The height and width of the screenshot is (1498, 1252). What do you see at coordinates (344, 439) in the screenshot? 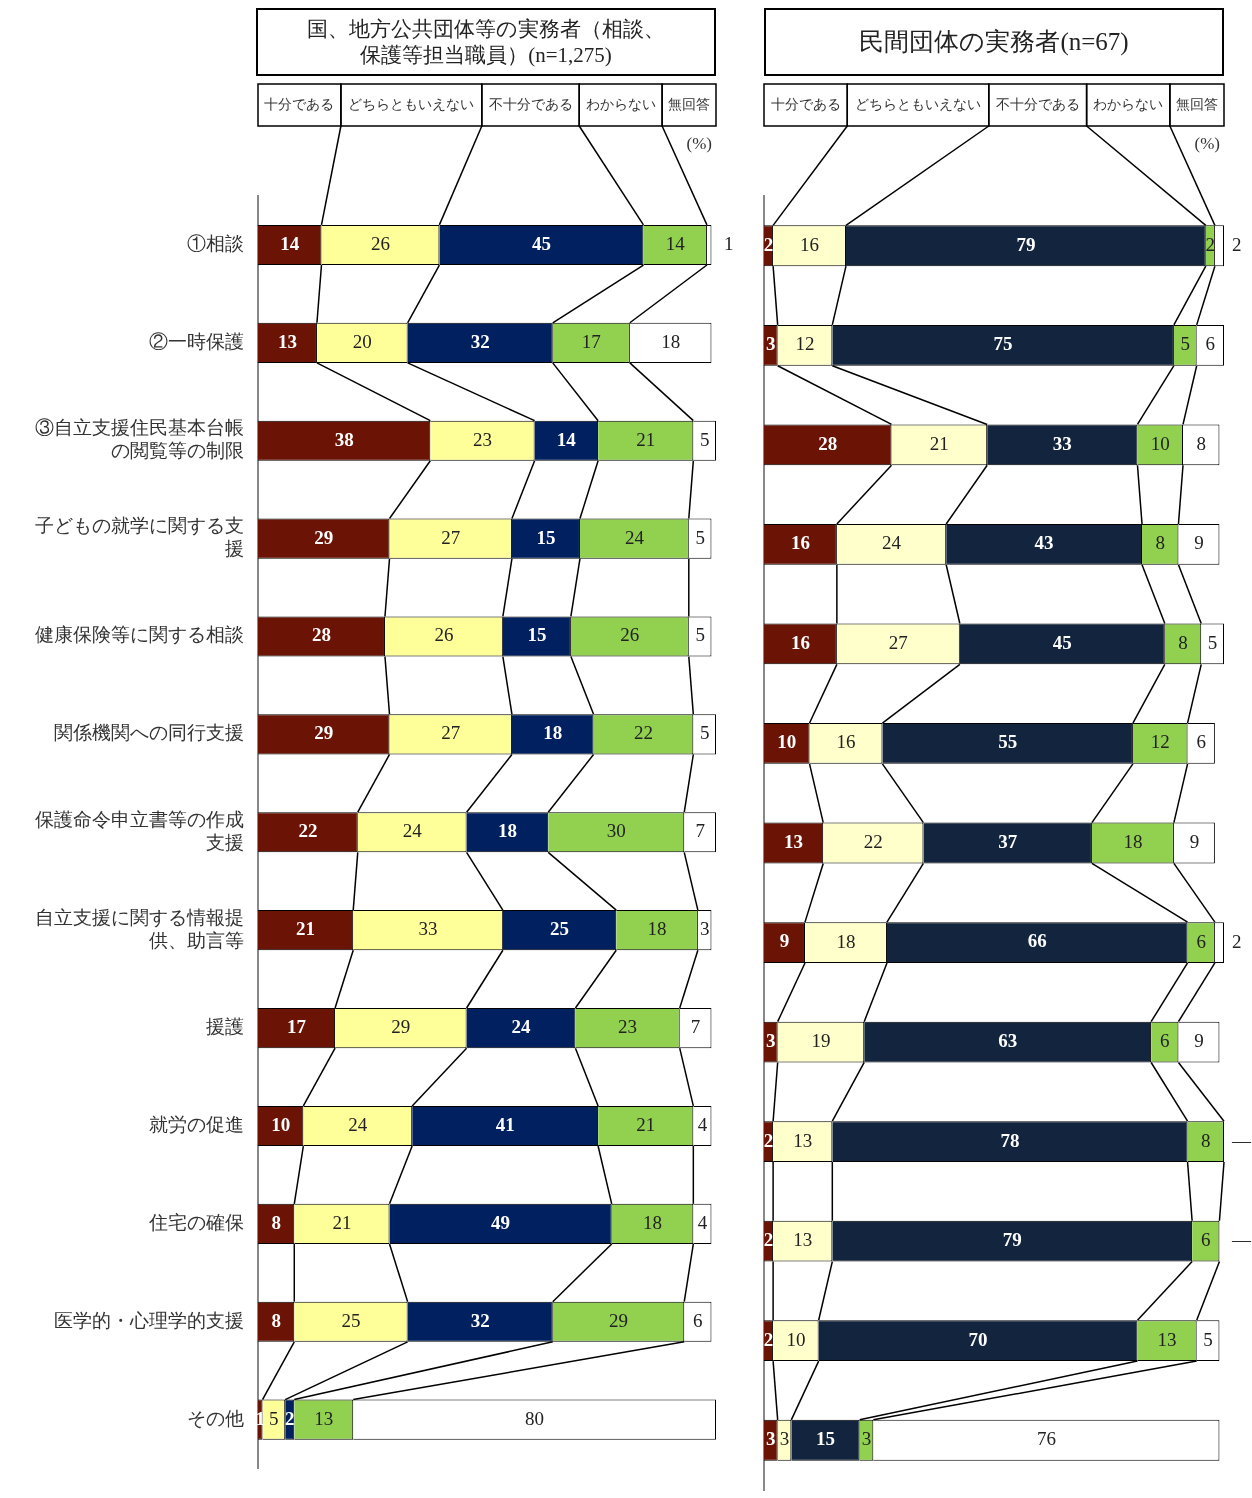
I see `data-label: 38` at bounding box center [344, 439].